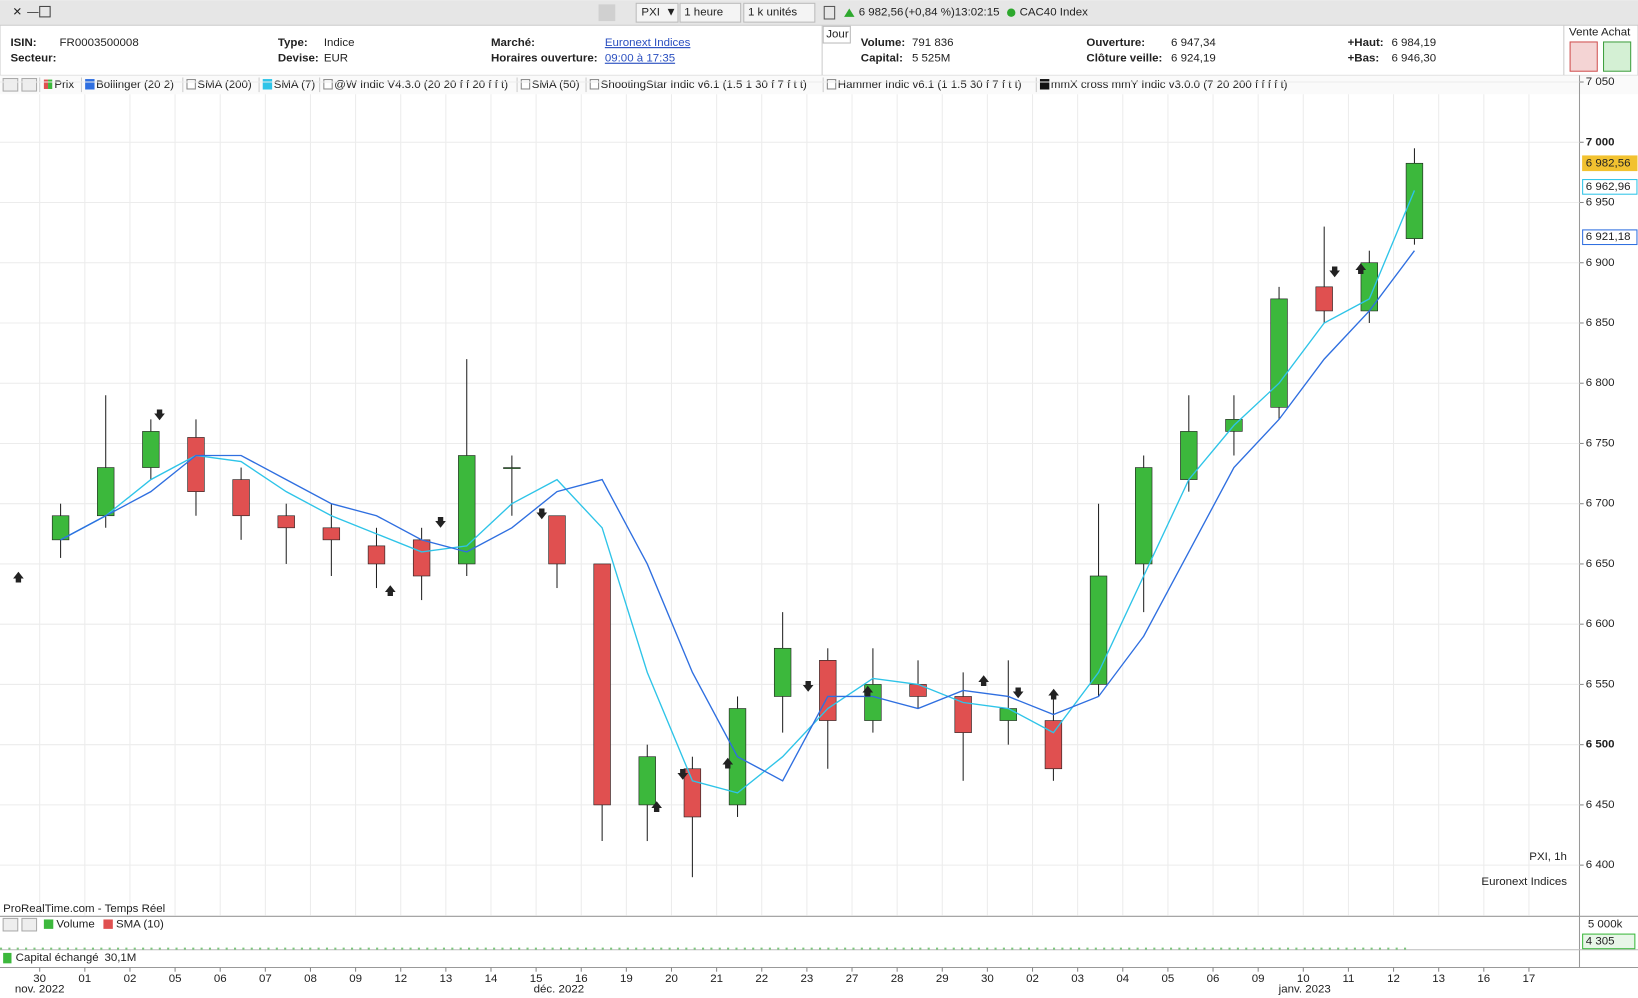 The height and width of the screenshot is (998, 1638). Describe the element at coordinates (1600, 624) in the screenshot. I see `y-tick-label: 6 600` at that location.